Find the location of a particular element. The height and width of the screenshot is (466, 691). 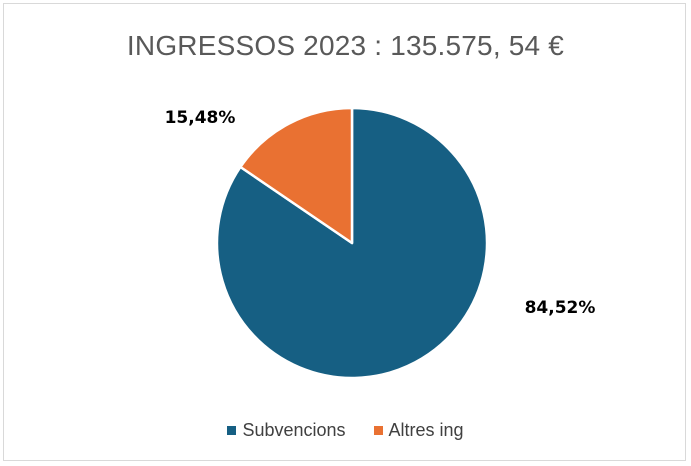

pie-slice-altres-ing is located at coordinates (296, 175).